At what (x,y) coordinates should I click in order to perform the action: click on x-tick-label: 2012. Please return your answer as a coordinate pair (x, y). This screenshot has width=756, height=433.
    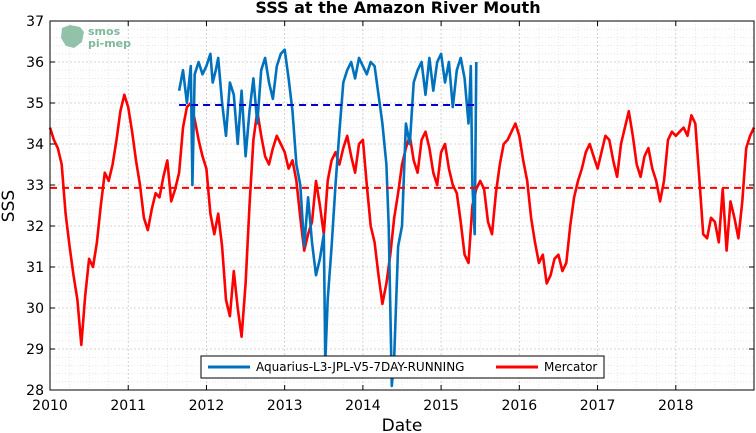
    Looking at the image, I should click on (207, 406).